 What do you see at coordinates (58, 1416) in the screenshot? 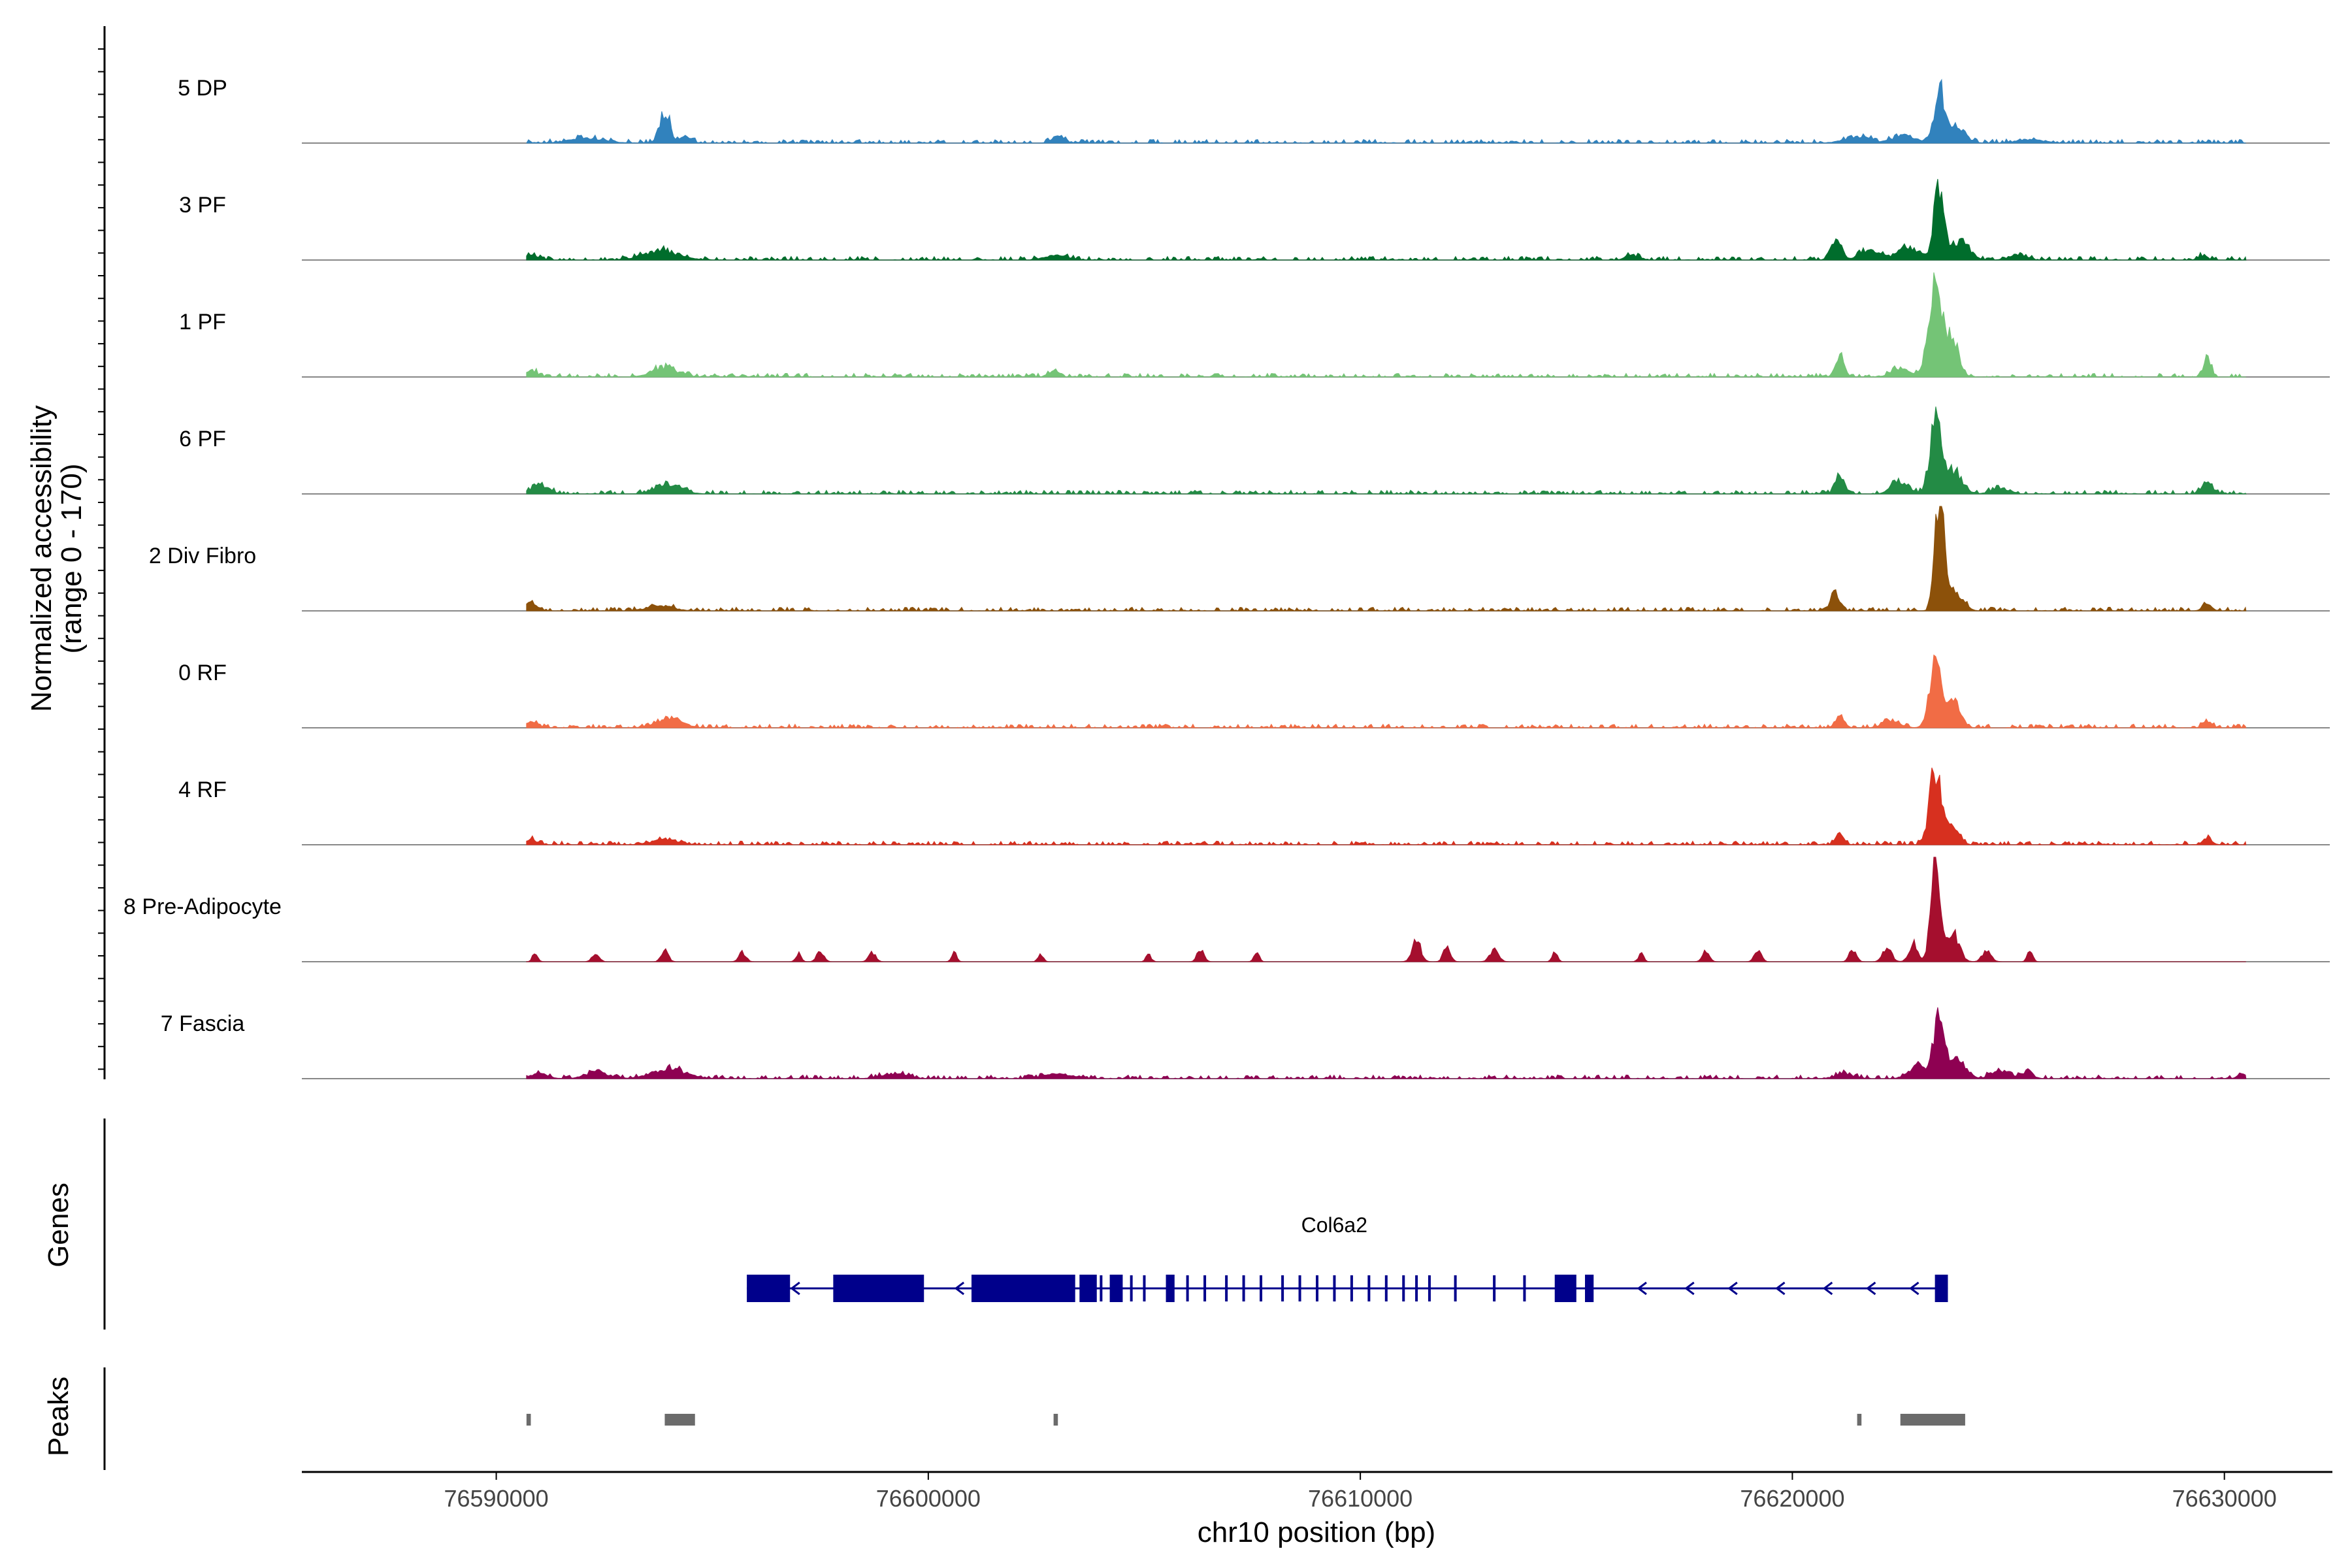
I see `peaks-track-title: Peaks` at bounding box center [58, 1416].